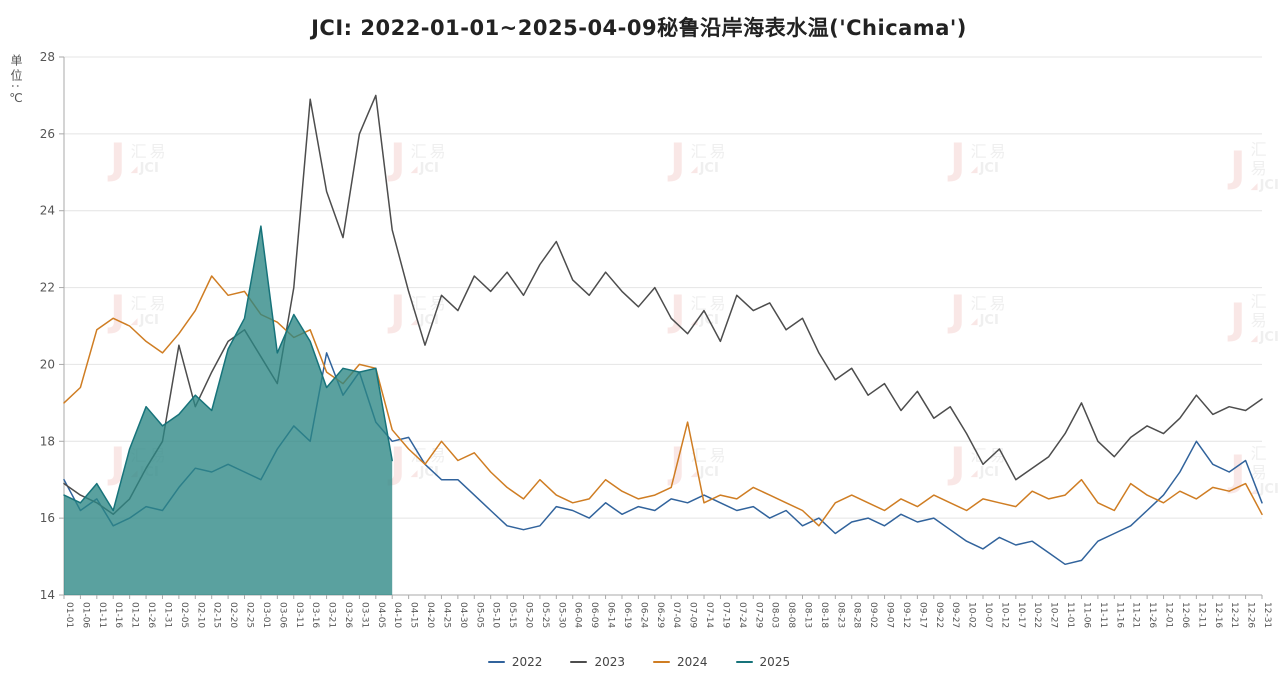  Describe the element at coordinates (1152, 615) in the screenshot. I see `x-tick-label: 11-26` at that location.